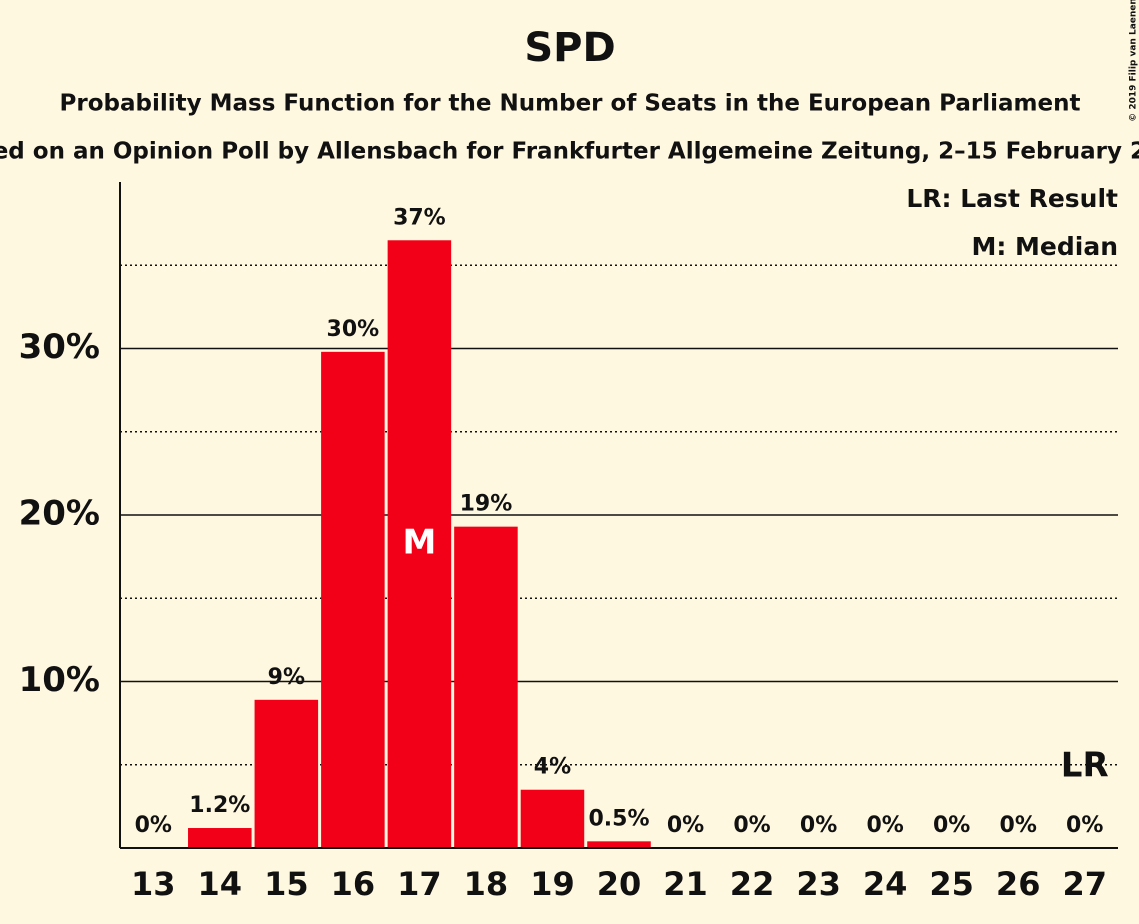 The image size is (1139, 924). Describe the element at coordinates (619, 884) in the screenshot. I see `x-tick-label: 20` at that location.